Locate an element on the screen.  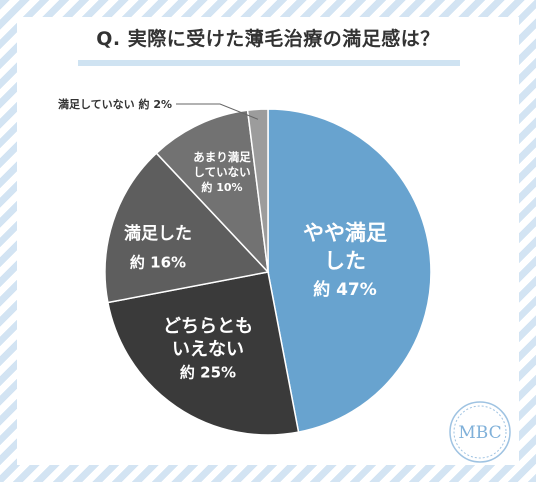
slice-label-5: 満足していない 約 2% is located at coordinates (115, 104).